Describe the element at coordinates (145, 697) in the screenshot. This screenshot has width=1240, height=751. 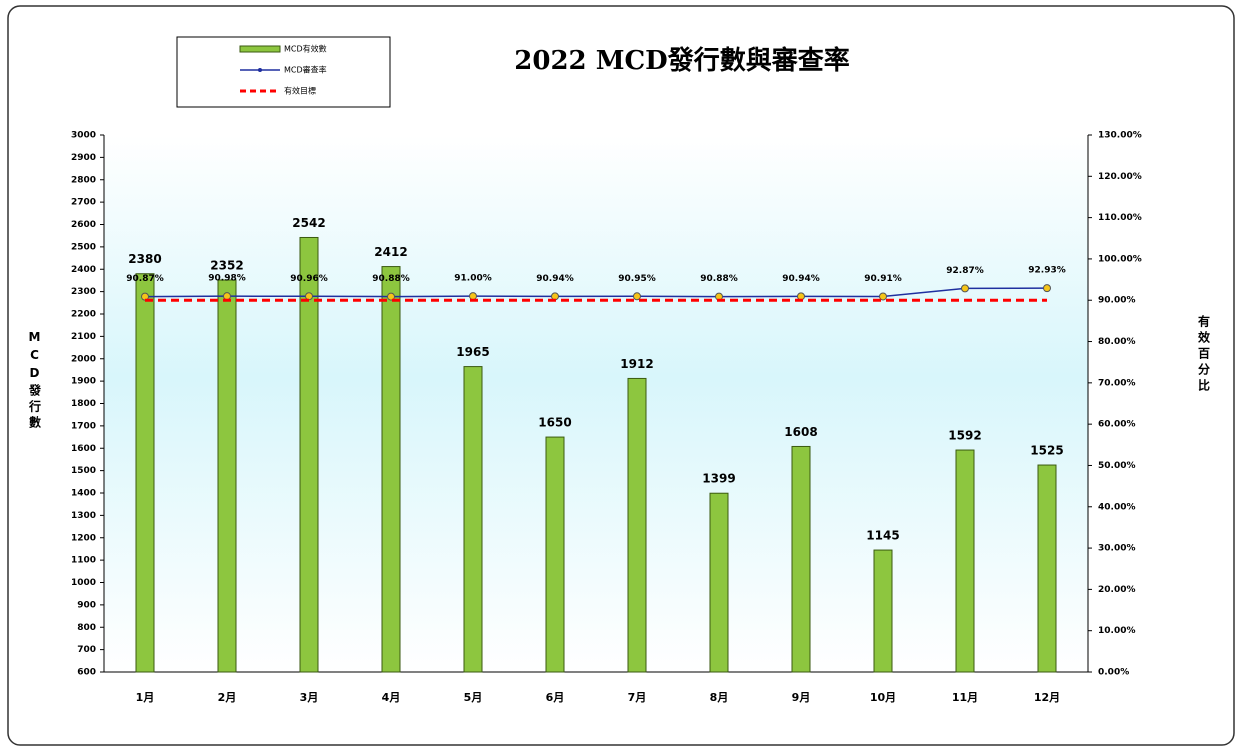
I see `x-tick-label: 1月` at that location.